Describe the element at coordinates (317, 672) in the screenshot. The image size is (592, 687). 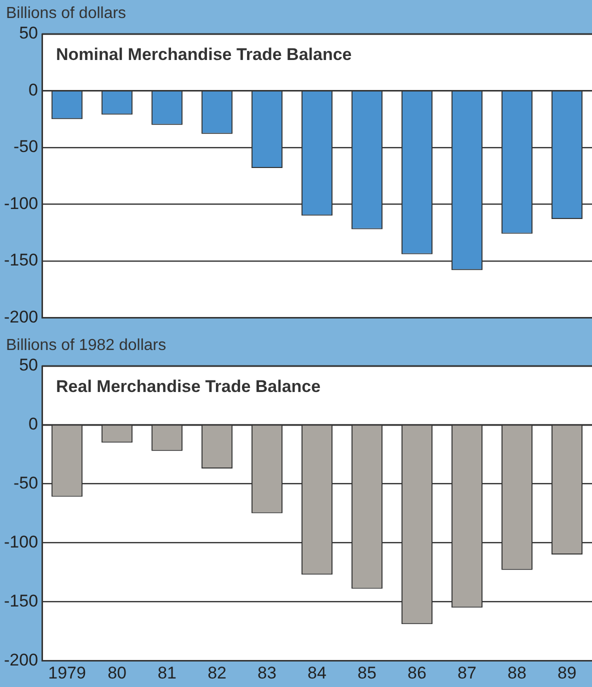
I see `x-tick-label: 84` at that location.